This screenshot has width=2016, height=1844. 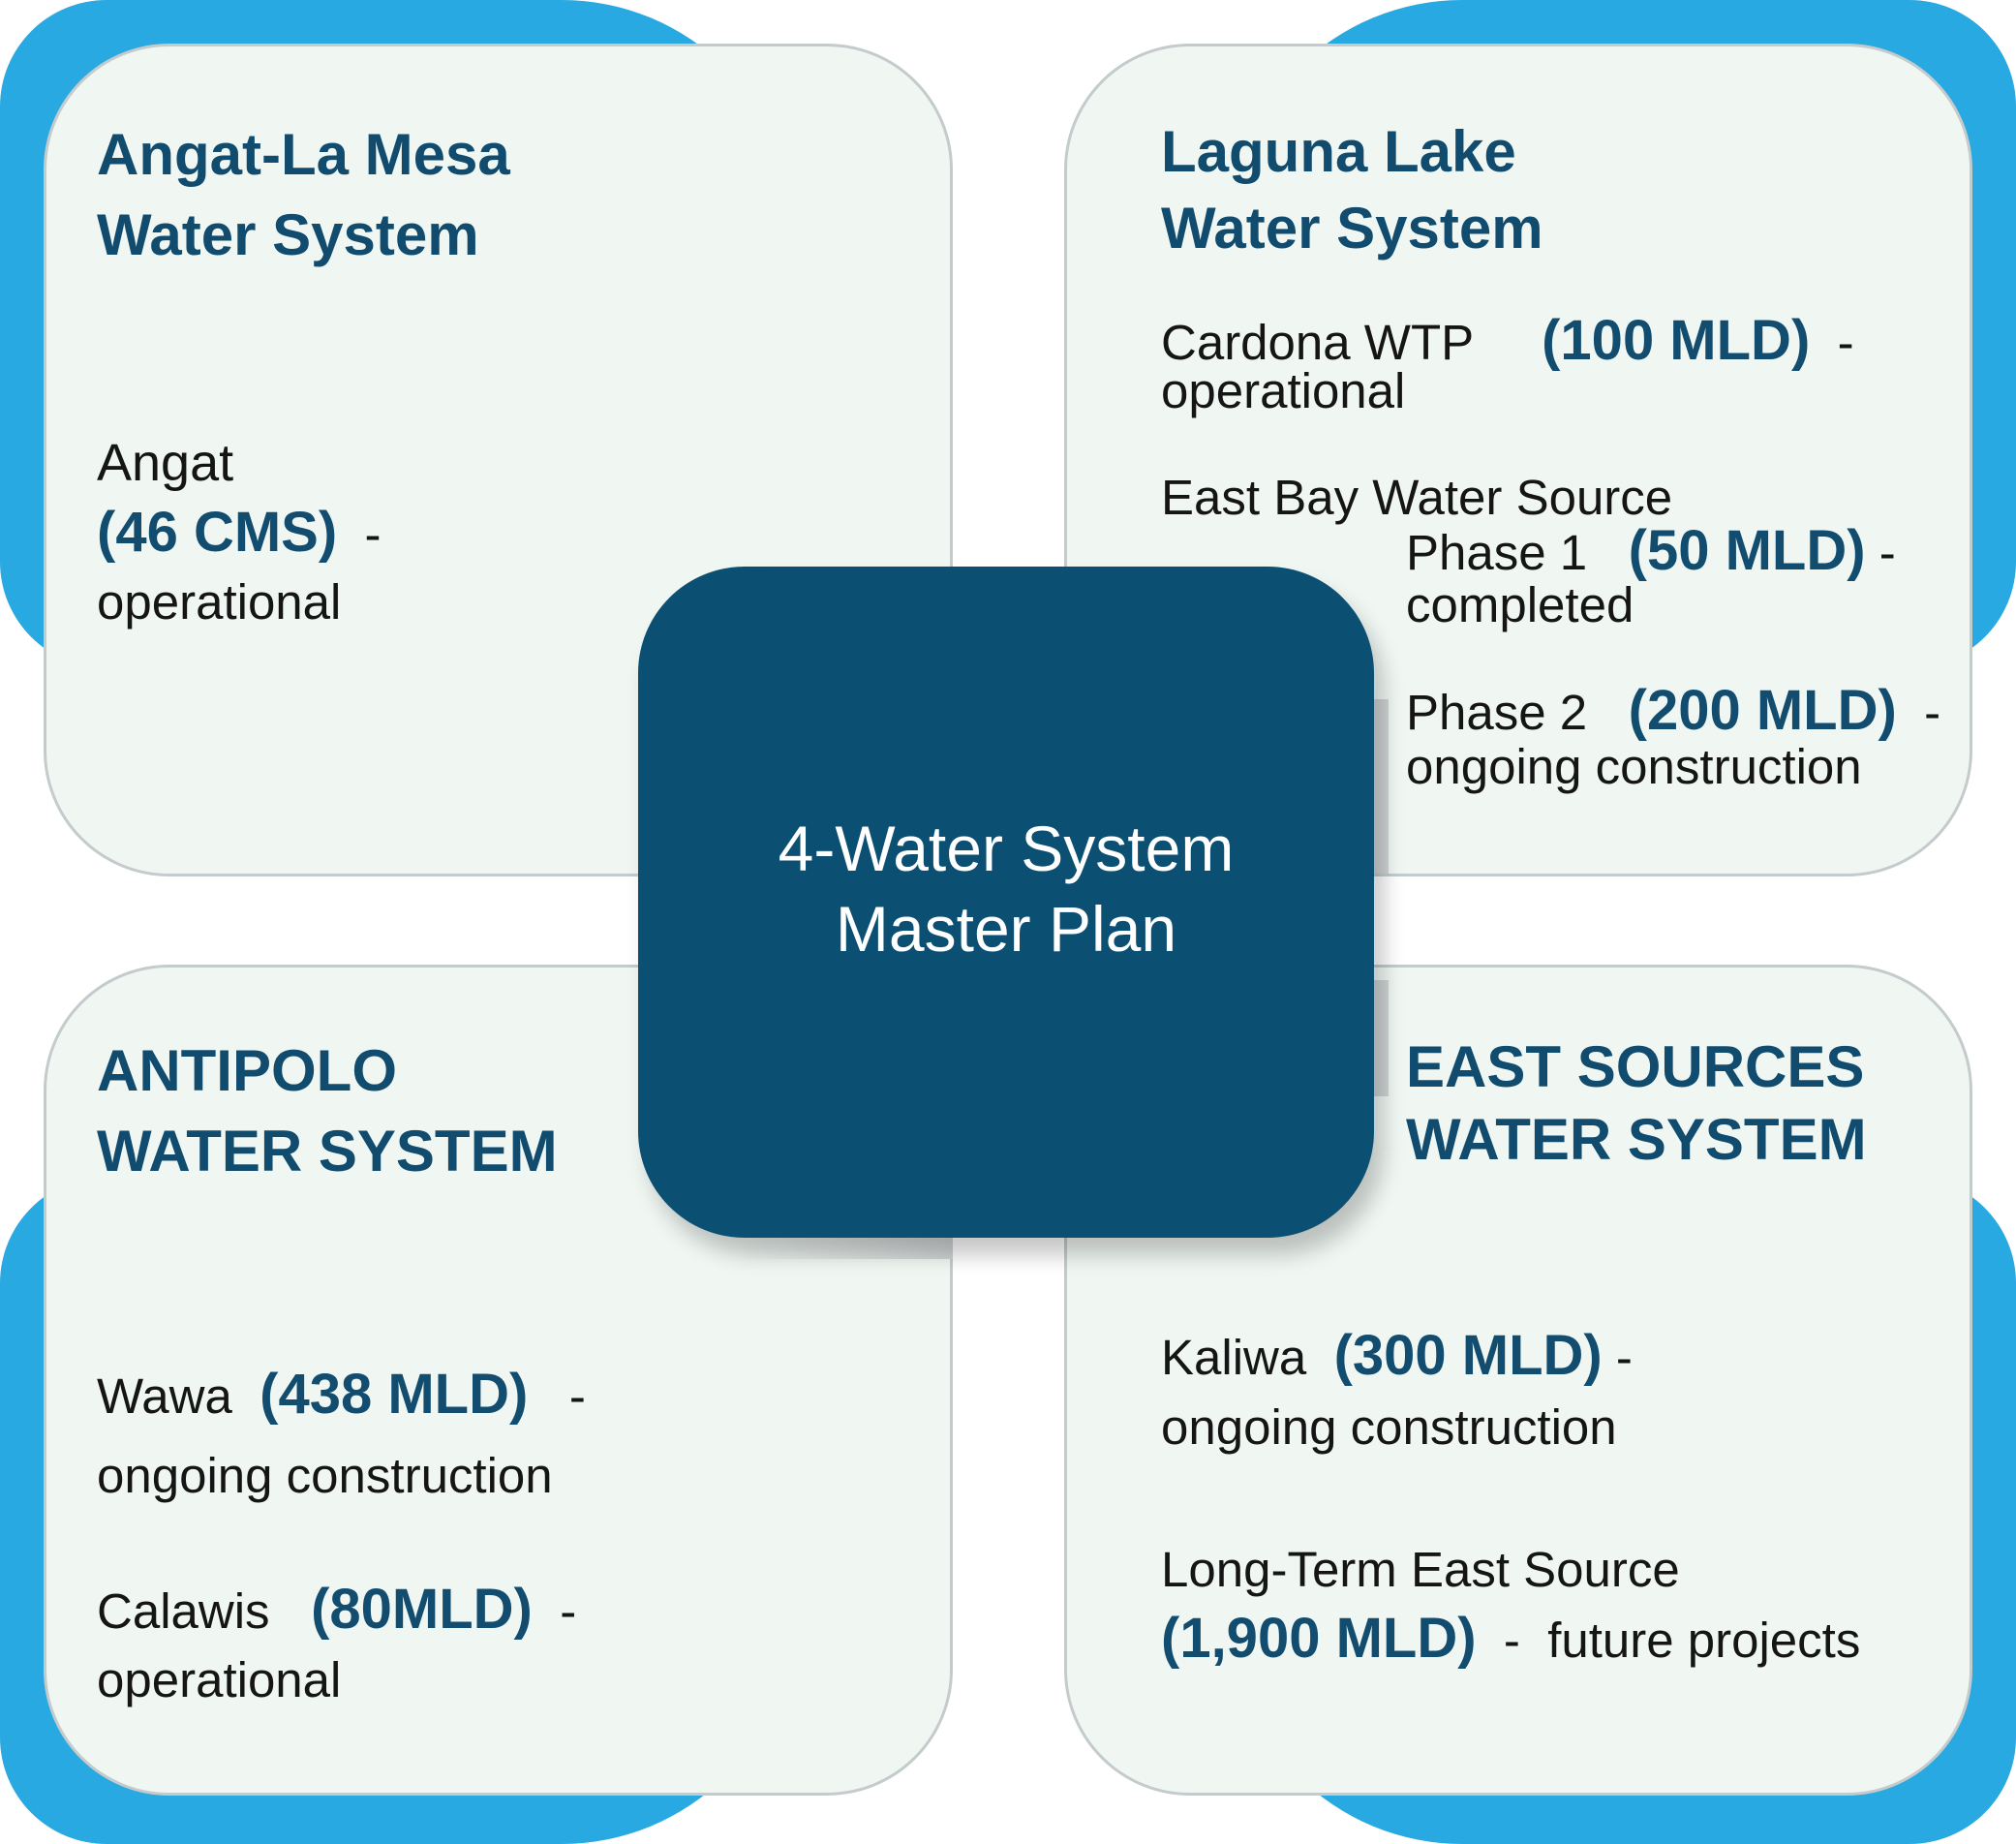 What do you see at coordinates (1234, 1358) in the screenshot?
I see `kaliwa-name: Kaliwa` at bounding box center [1234, 1358].